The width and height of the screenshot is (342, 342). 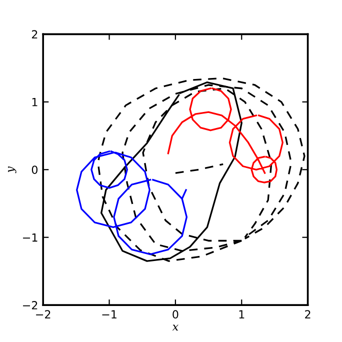 I want to click on x-axis-title: x, so click(x=175, y=327).